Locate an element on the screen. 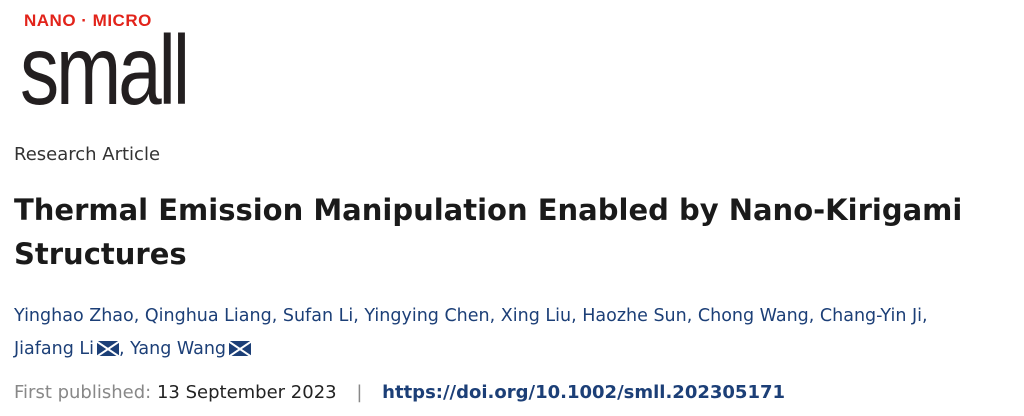 This screenshot has width=1024, height=416. doi-link: https://doi.org/10.1002/smll.202305171 is located at coordinates (584, 392).